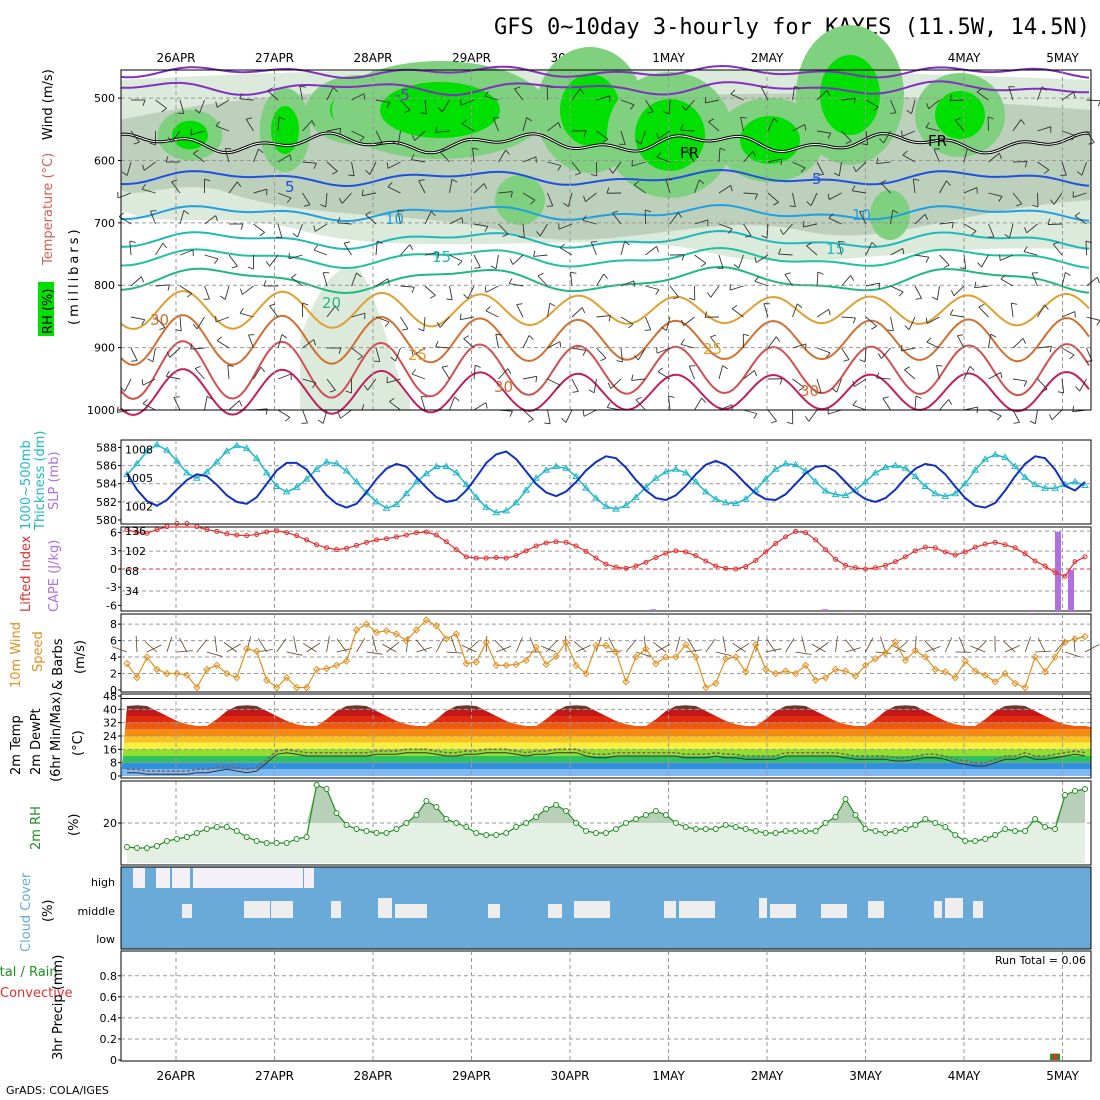 This screenshot has width=1100, height=1100. Describe the element at coordinates (74, 825) in the screenshot. I see `rh2m-label-b: (%)` at that location.